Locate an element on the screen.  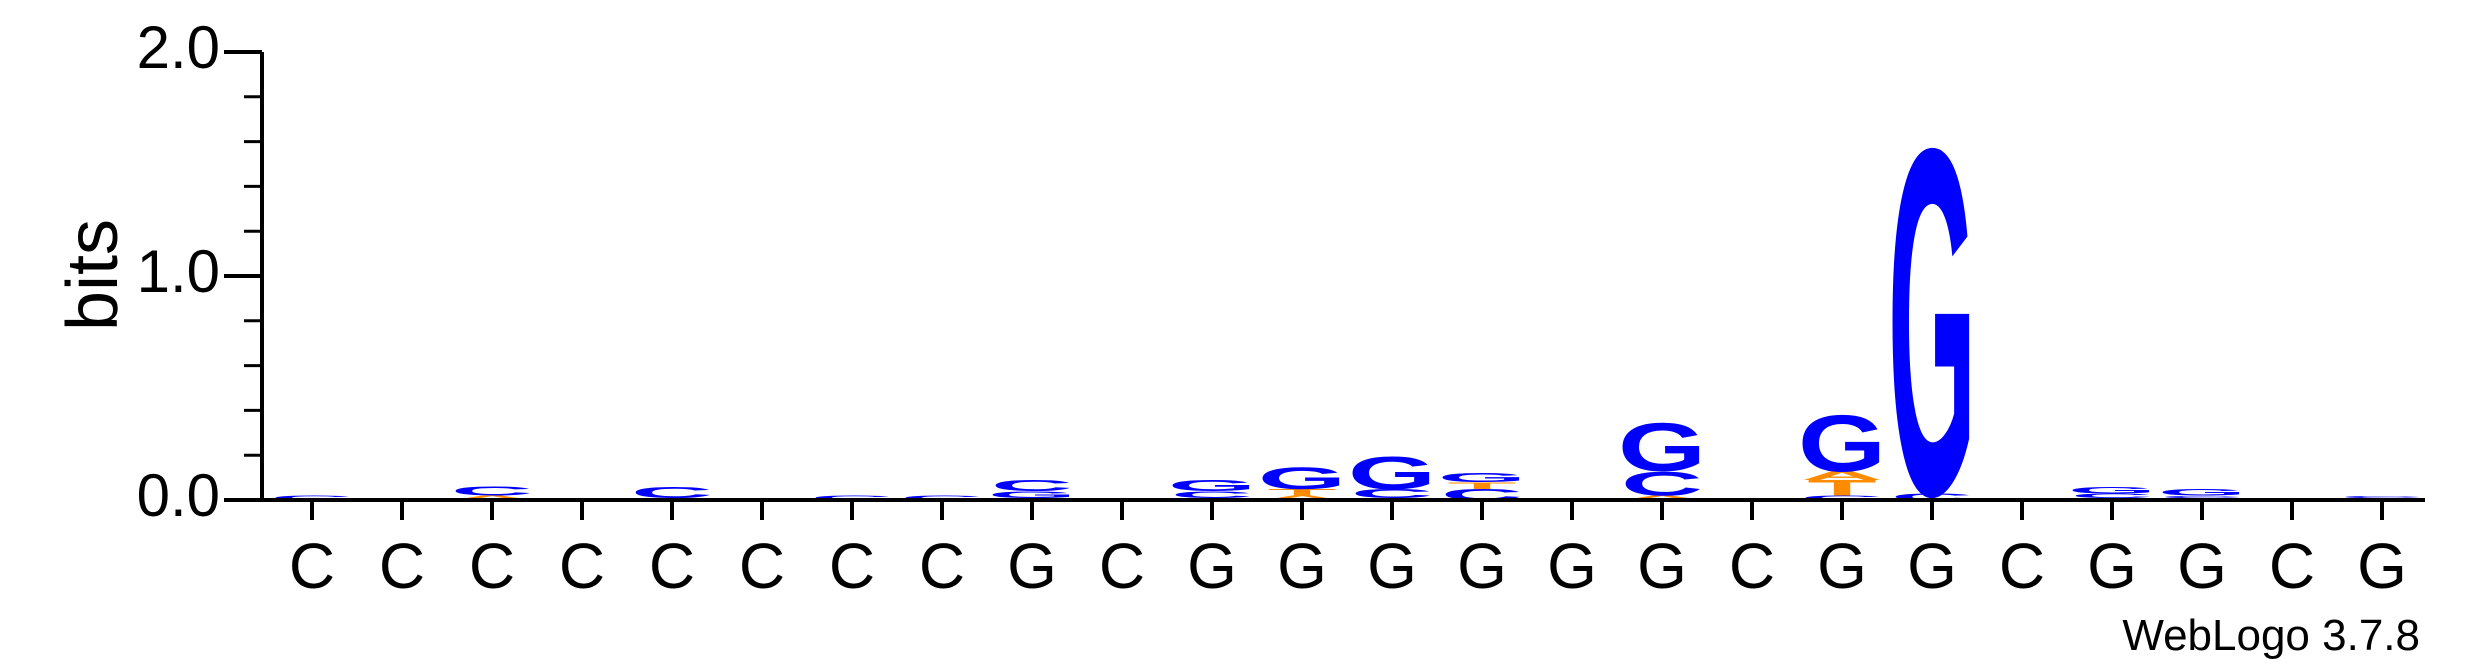
y-tick-label: 2.0 is located at coordinates (178, 47).